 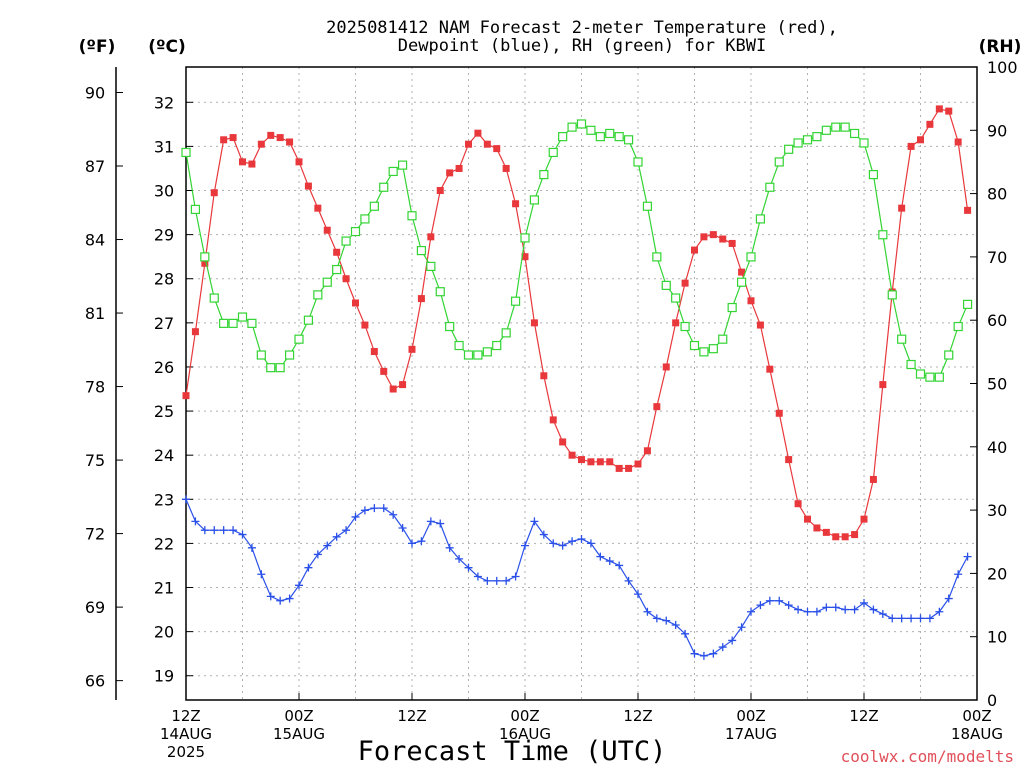 I want to click on celsius-tick-label: 22, so click(x=164, y=543).